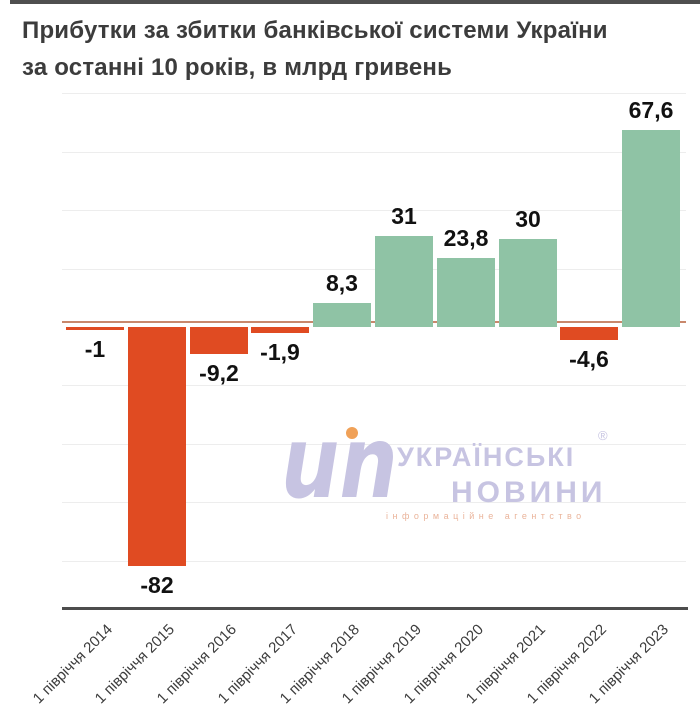 The height and width of the screenshot is (723, 700). Describe the element at coordinates (355, 2) in the screenshot. I see `top-strip` at that location.